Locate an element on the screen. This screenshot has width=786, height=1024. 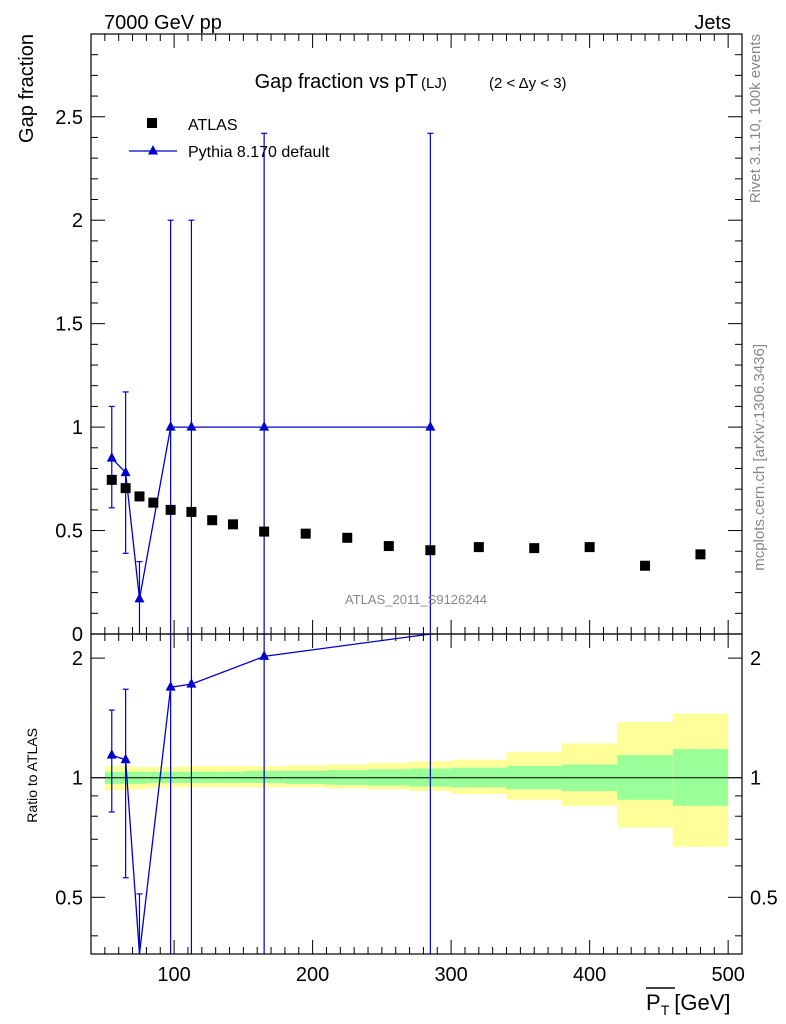
main-y-tick-label: 2 is located at coordinates (77, 221).